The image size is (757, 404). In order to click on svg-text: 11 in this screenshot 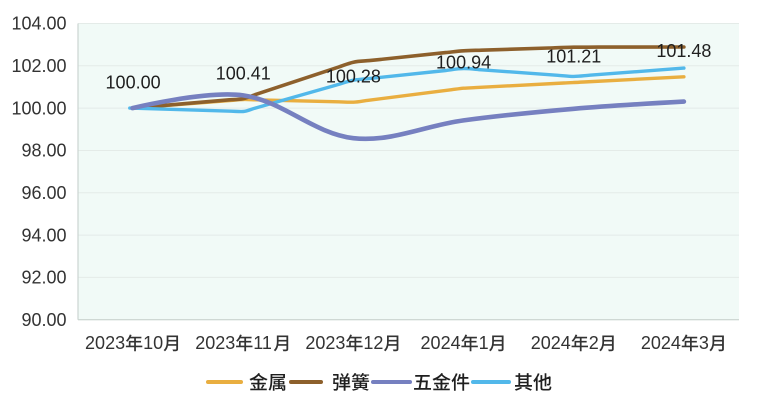, I will do `click(262, 343)`.